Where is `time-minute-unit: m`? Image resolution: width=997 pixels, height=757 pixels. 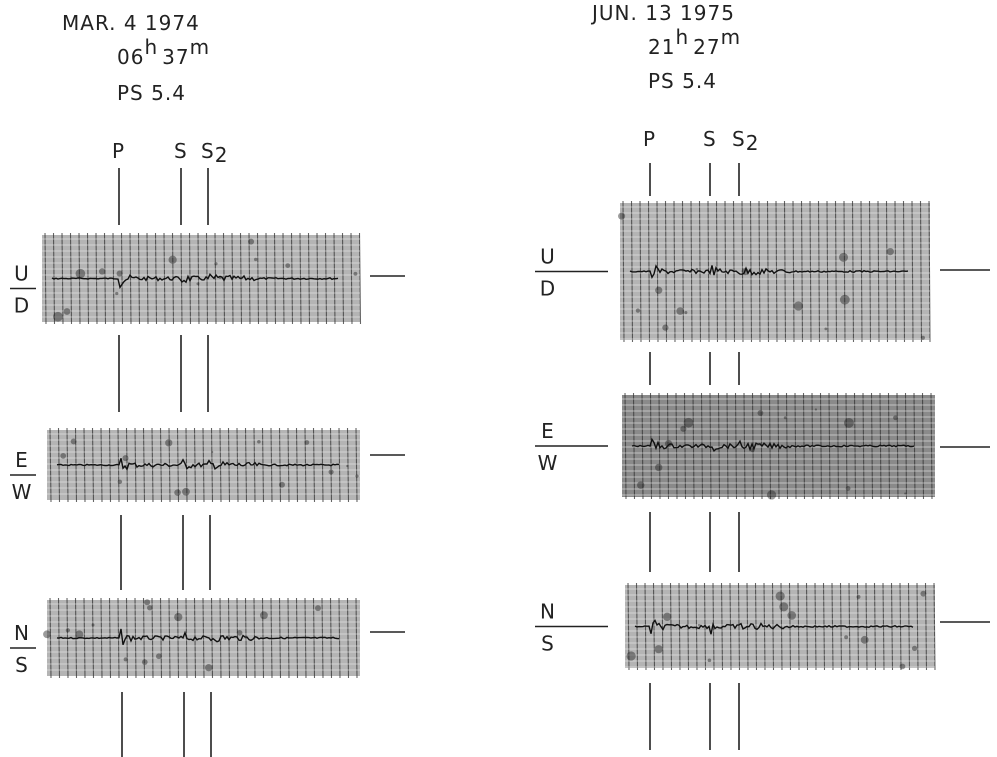 time-minute-unit: m is located at coordinates (731, 37).